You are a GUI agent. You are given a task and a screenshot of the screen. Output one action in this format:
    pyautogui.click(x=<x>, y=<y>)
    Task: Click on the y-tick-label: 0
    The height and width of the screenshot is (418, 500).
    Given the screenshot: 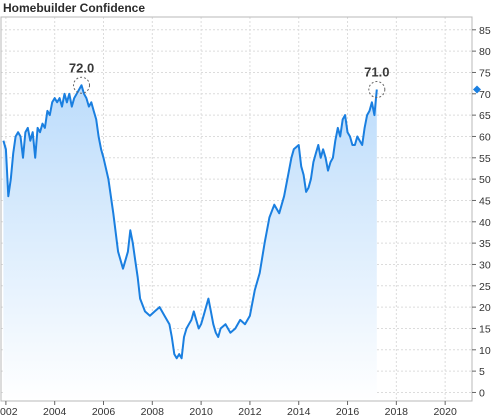 What is the action you would take?
    pyautogui.click(x=482, y=393)
    